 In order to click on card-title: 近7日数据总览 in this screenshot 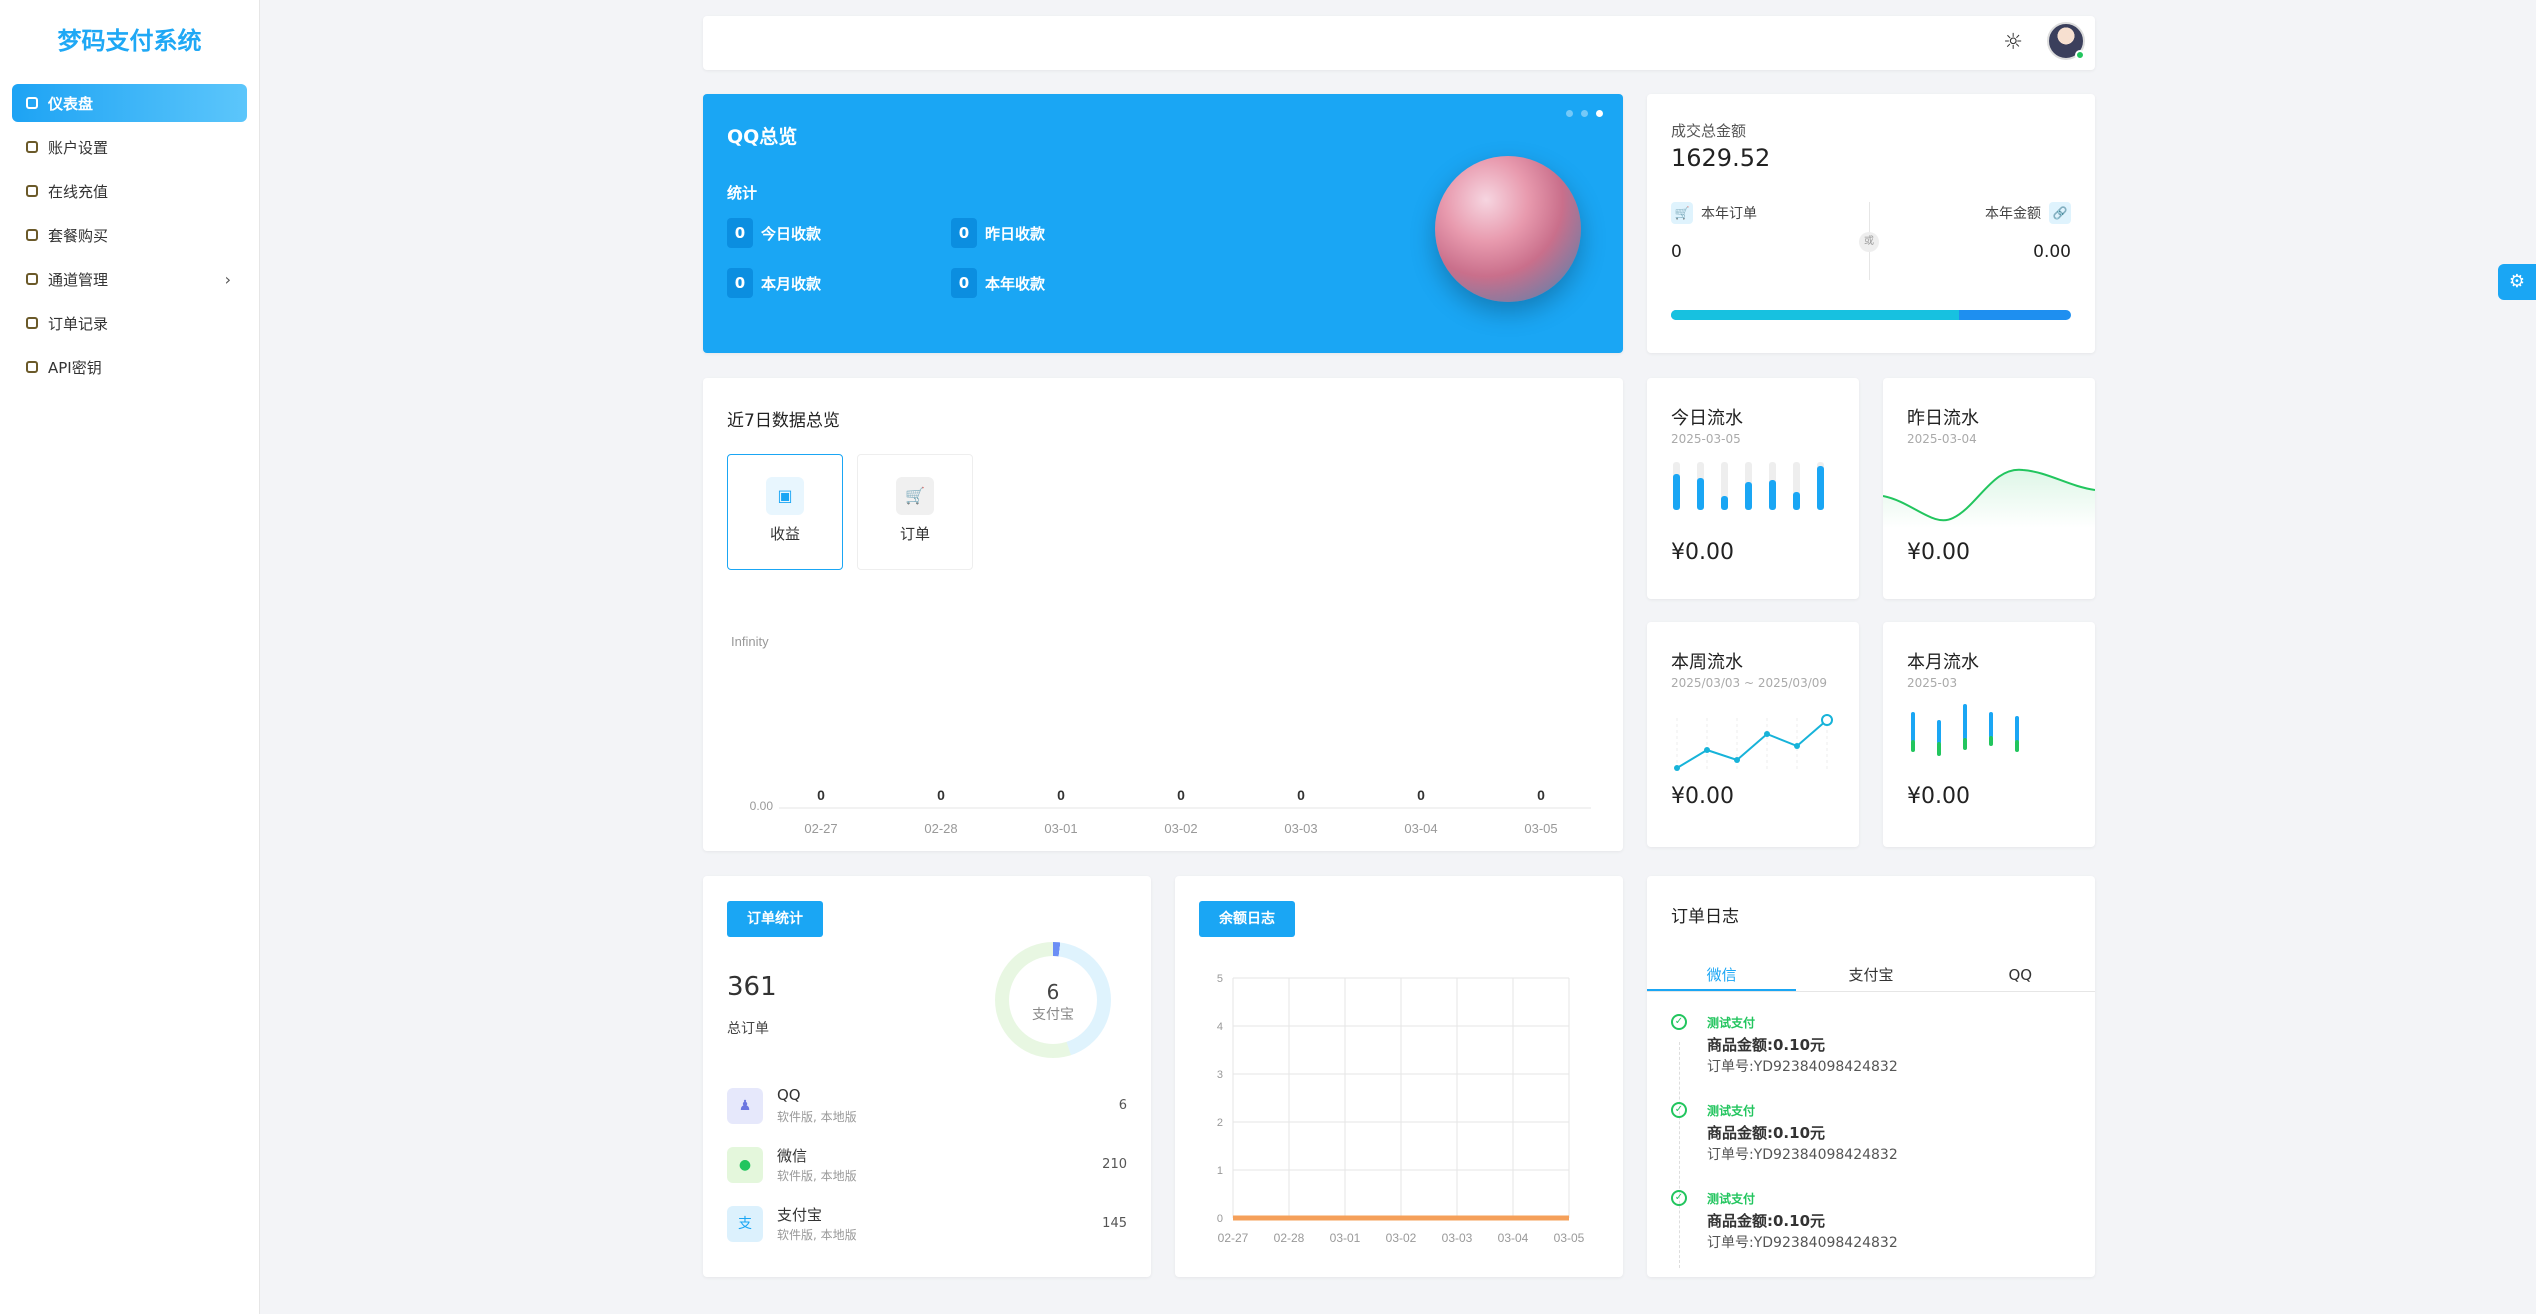, I will do `click(783, 421)`.